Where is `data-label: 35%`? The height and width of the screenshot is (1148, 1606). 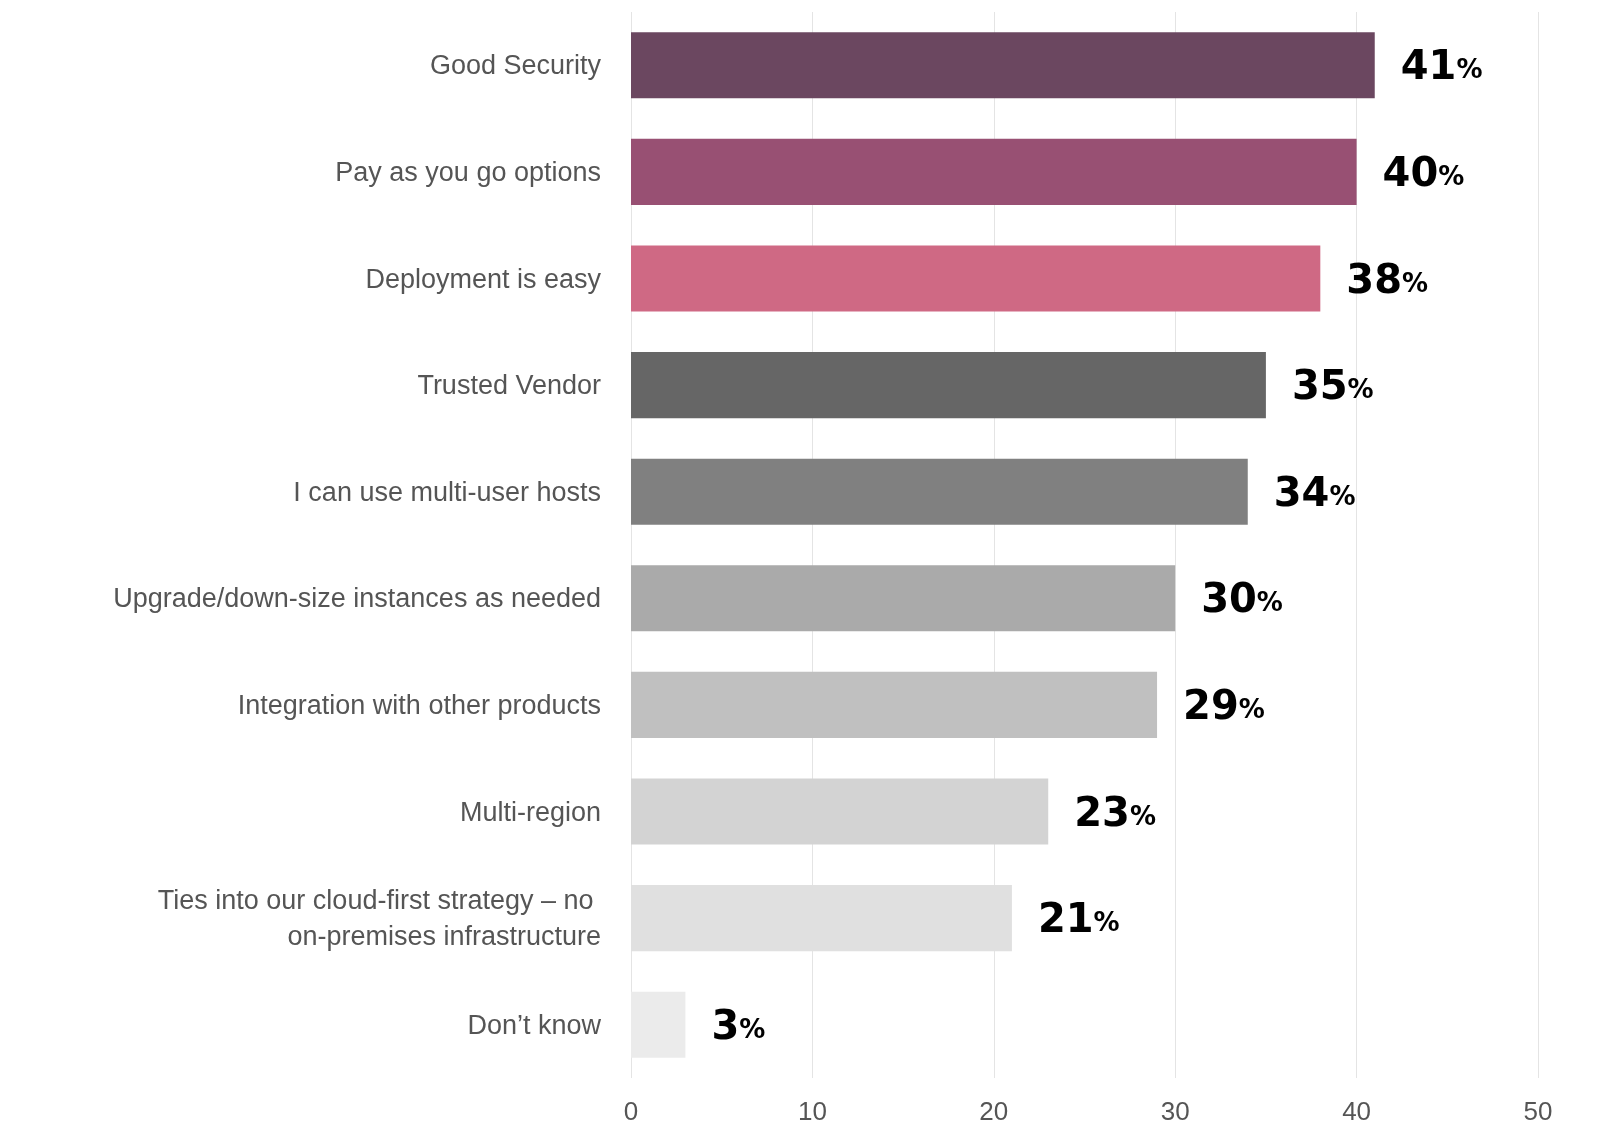 data-label: 35% is located at coordinates (1332, 385).